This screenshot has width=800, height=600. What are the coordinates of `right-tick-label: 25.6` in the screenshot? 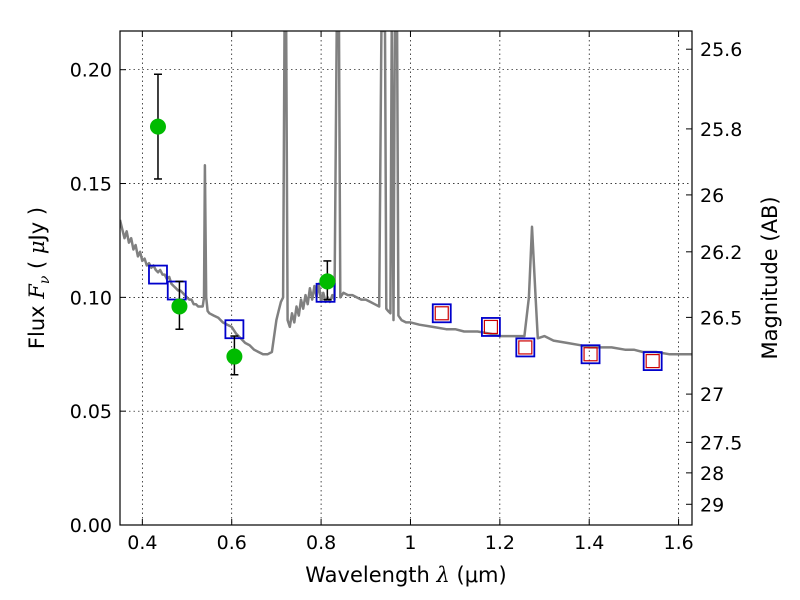 It's located at (721, 50).